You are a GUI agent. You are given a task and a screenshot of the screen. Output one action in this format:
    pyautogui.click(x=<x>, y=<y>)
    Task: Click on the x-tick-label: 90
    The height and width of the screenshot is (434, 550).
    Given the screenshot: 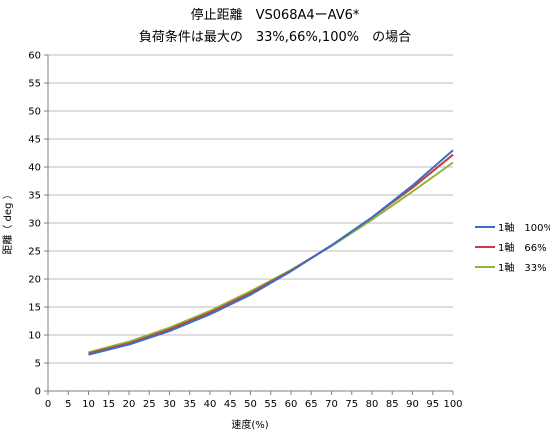 What is the action you would take?
    pyautogui.click(x=412, y=404)
    